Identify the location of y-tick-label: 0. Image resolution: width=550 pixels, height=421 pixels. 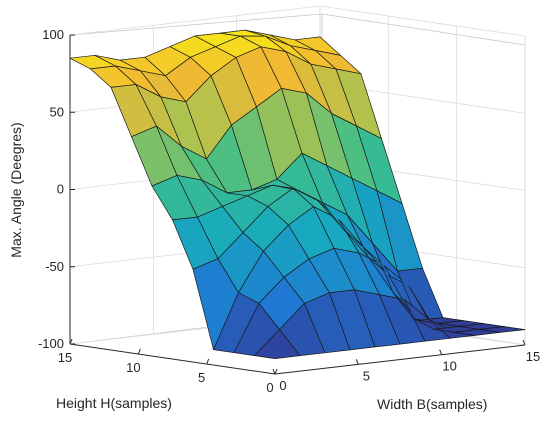
(269, 387).